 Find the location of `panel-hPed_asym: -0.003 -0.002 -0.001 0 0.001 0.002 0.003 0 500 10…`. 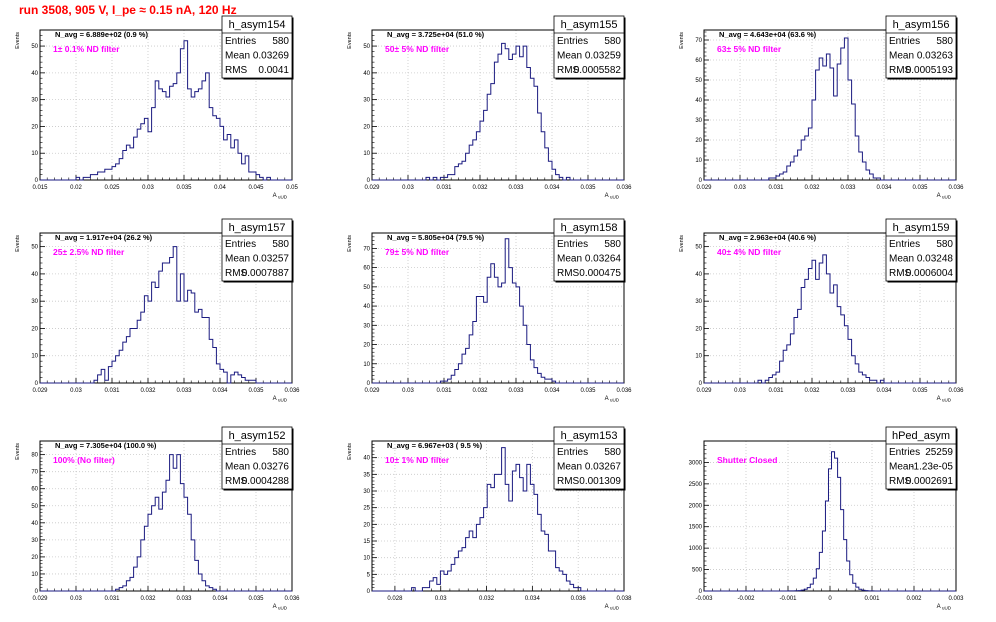

panel-hPed_asym: -0.003 -0.002 -0.001 0 0.001 0.002 0.003 0 500 10… is located at coordinates (826, 518).